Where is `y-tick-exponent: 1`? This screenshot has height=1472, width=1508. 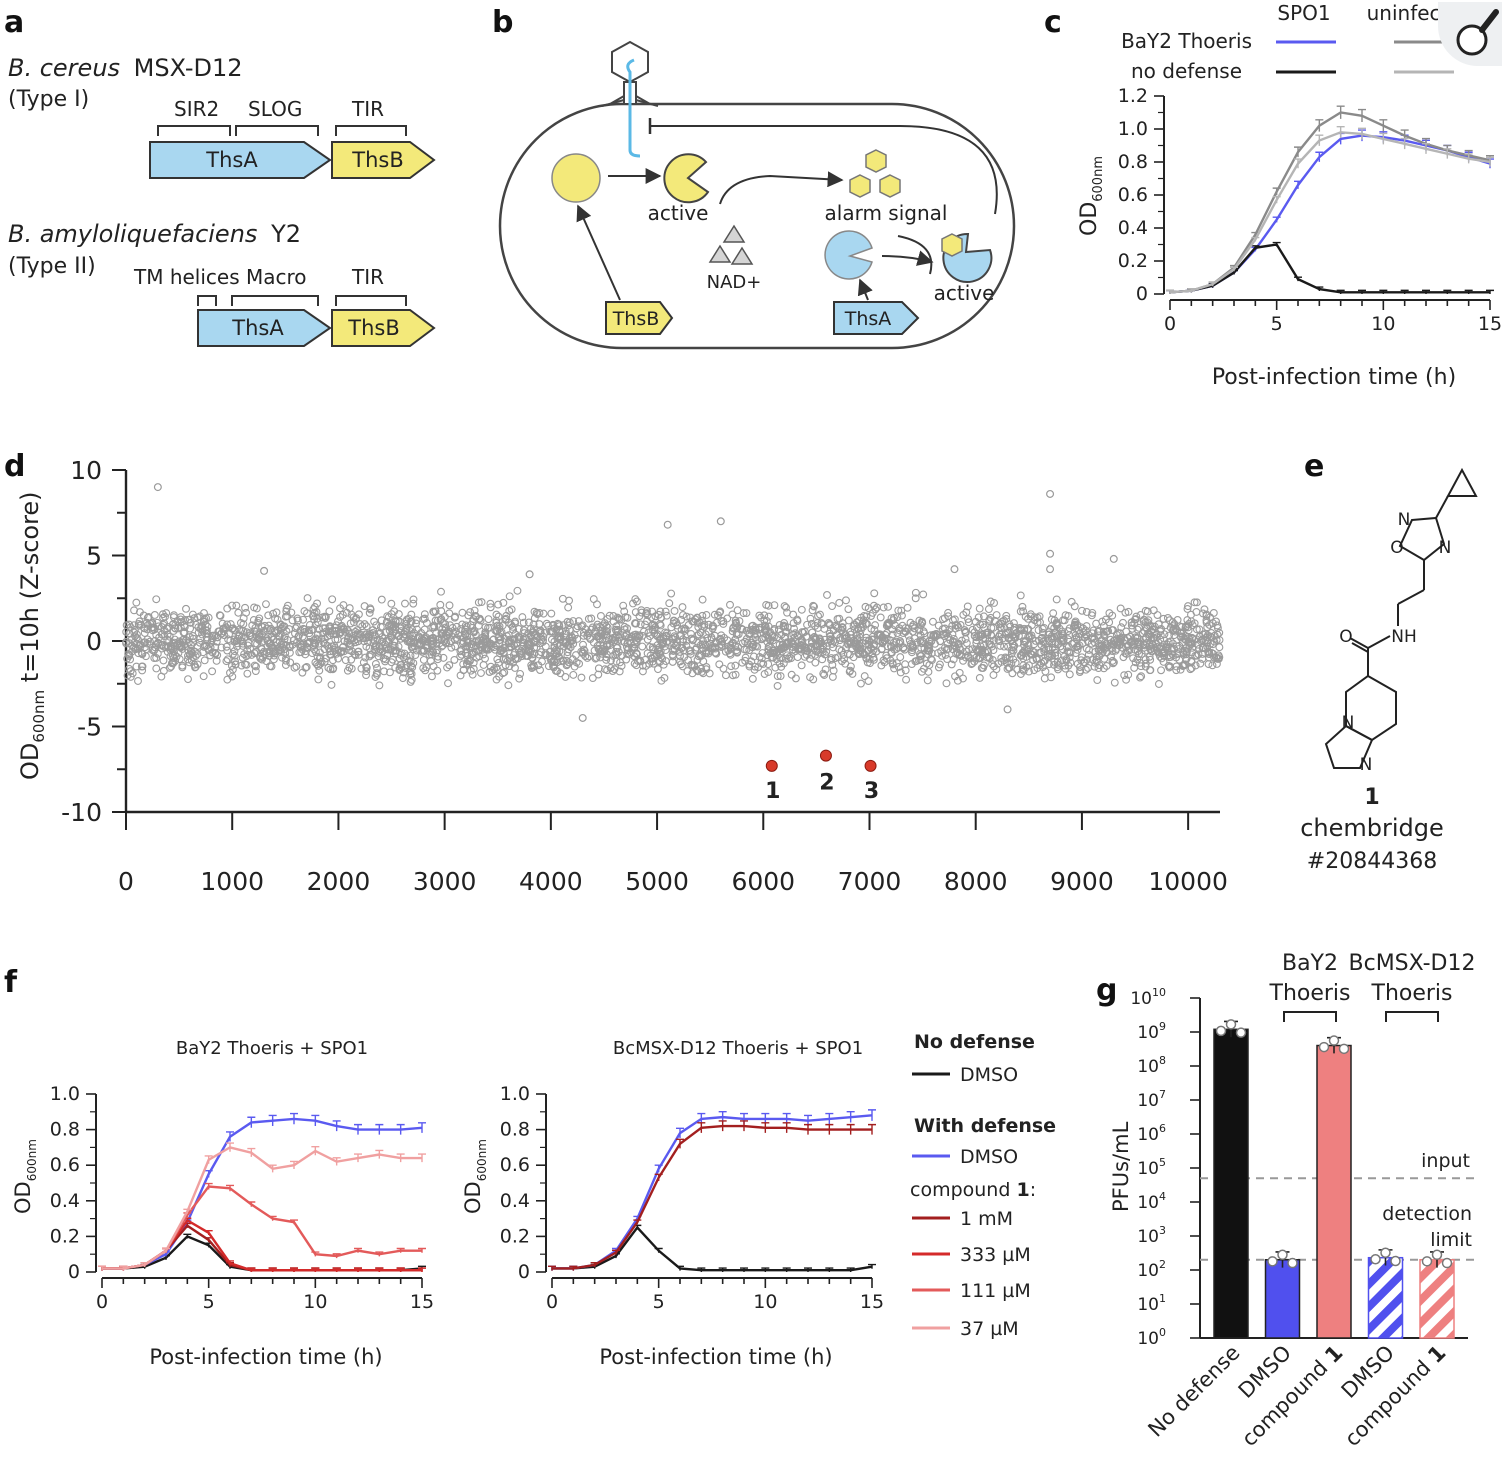
y-tick-exponent: 1 is located at coordinates (1162, 1298).